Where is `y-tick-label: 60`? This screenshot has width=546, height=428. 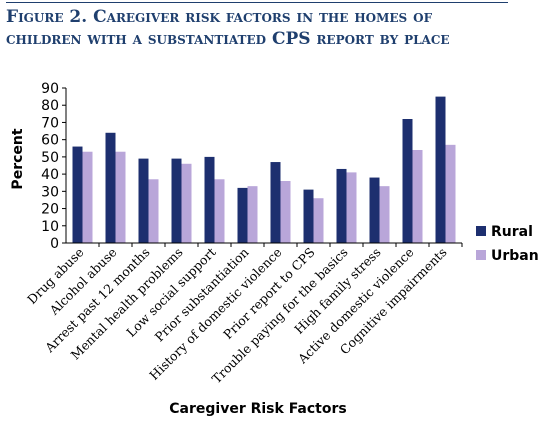
y-tick-label: 60 is located at coordinates (50, 141).